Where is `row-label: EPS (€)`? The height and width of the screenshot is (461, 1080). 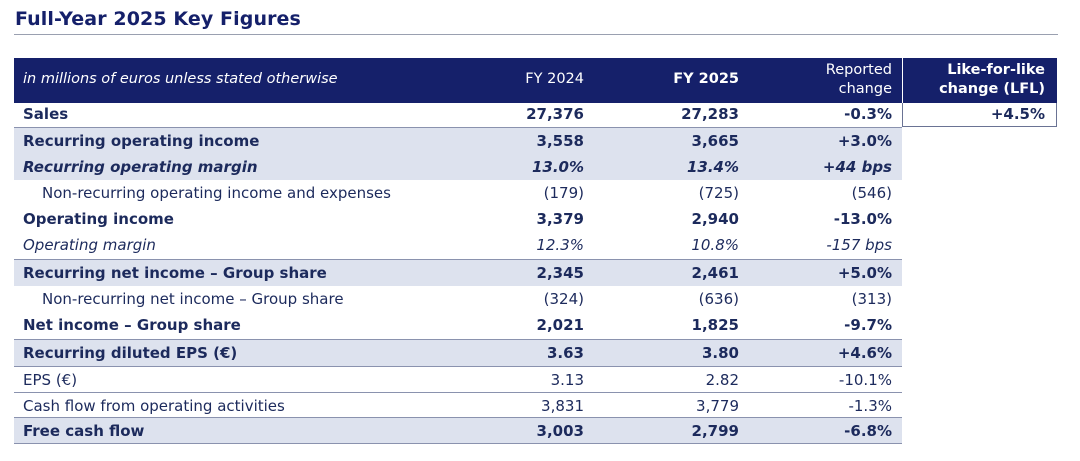
row-label: EPS (€) is located at coordinates (50, 380).